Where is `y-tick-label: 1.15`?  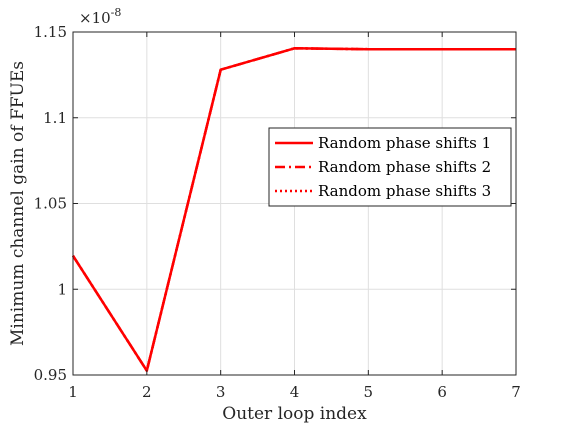 y-tick-label: 1.15 is located at coordinates (50, 32).